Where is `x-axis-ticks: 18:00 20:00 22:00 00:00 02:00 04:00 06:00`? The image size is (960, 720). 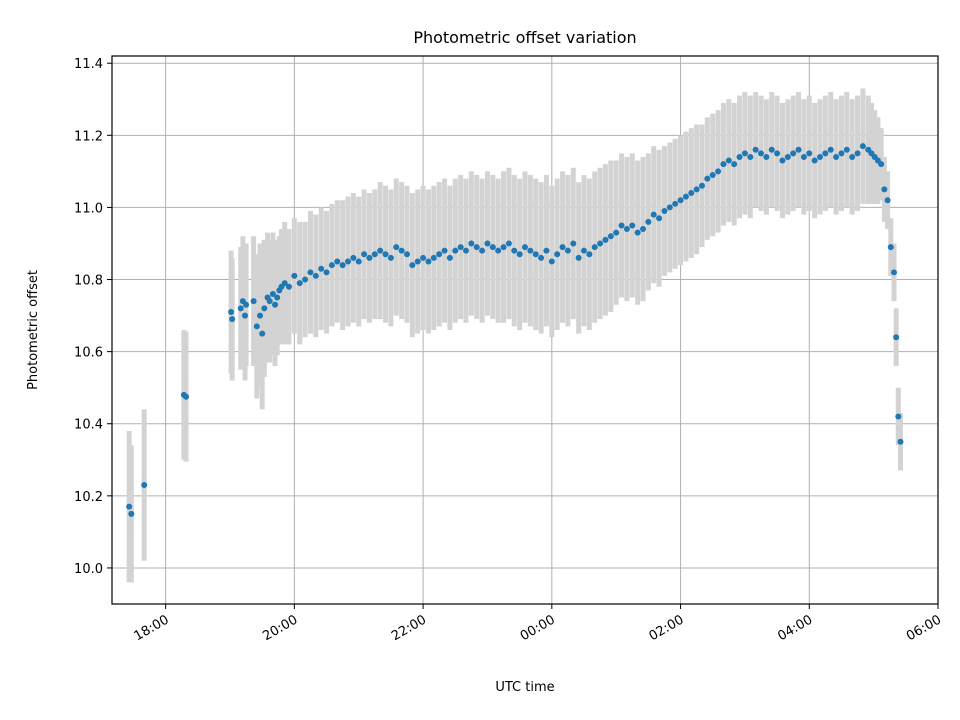 x-axis-ticks: 18:00 20:00 22:00 00:00 02:00 04:00 06:00 is located at coordinates (538, 624).